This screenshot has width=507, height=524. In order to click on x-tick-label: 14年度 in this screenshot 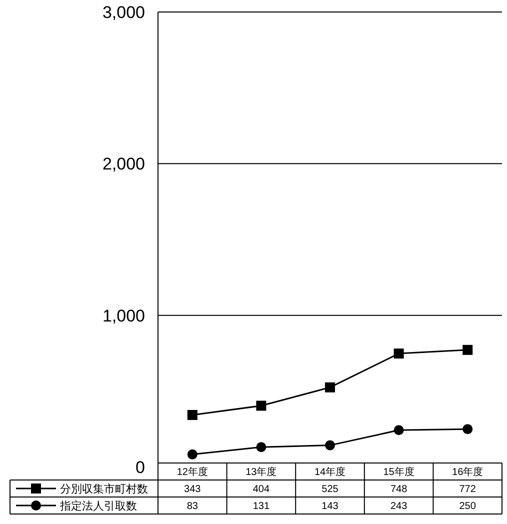, I will do `click(330, 472)`.